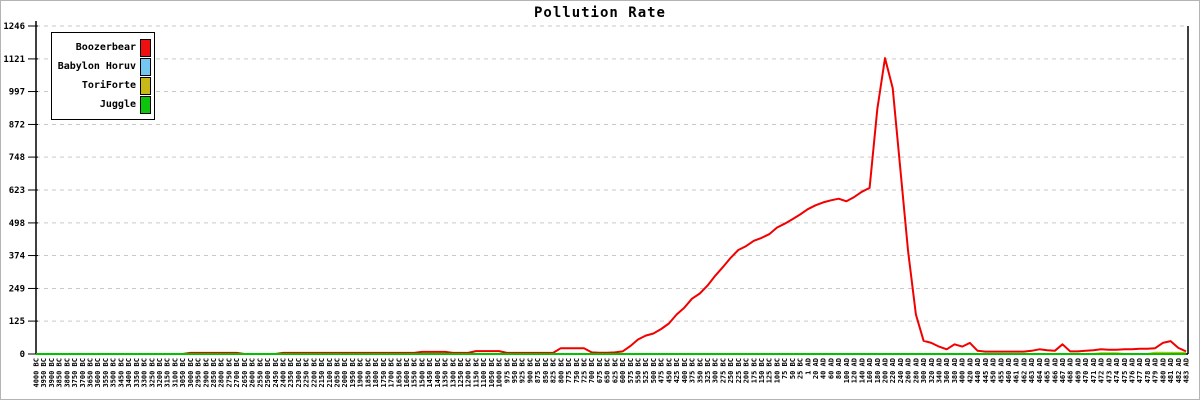 Image resolution: width=1200 pixels, height=400 pixels. I want to click on x-tick-label: 475 BC, so click(662, 370).